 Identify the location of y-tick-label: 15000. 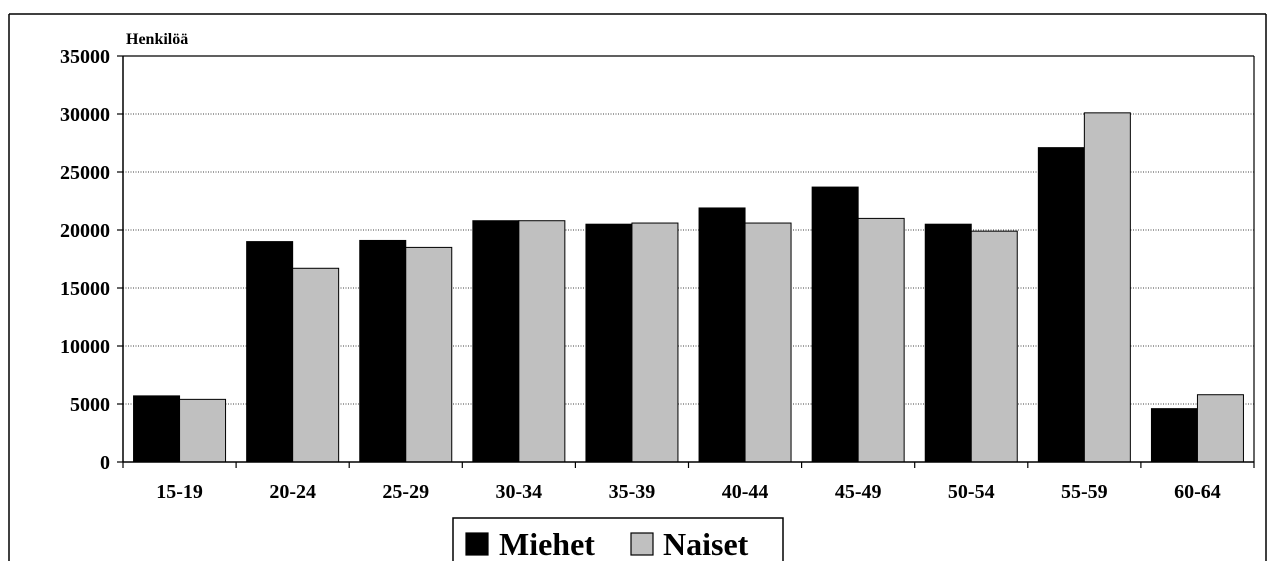
(85, 289).